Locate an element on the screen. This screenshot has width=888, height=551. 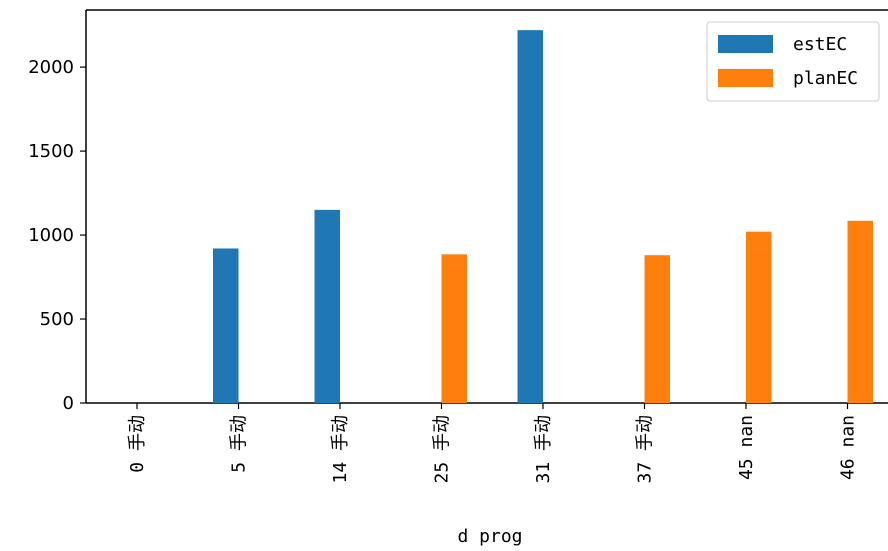
x-axis-label: d prog is located at coordinates (489, 536).